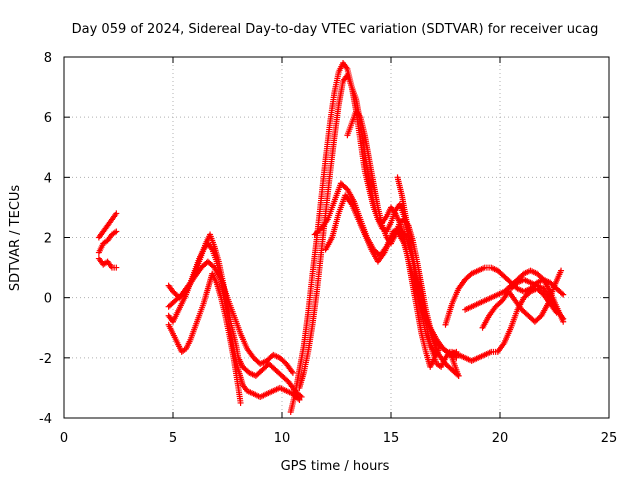  What do you see at coordinates (48, 299) in the screenshot?
I see `y-tick-label: 0` at bounding box center [48, 299].